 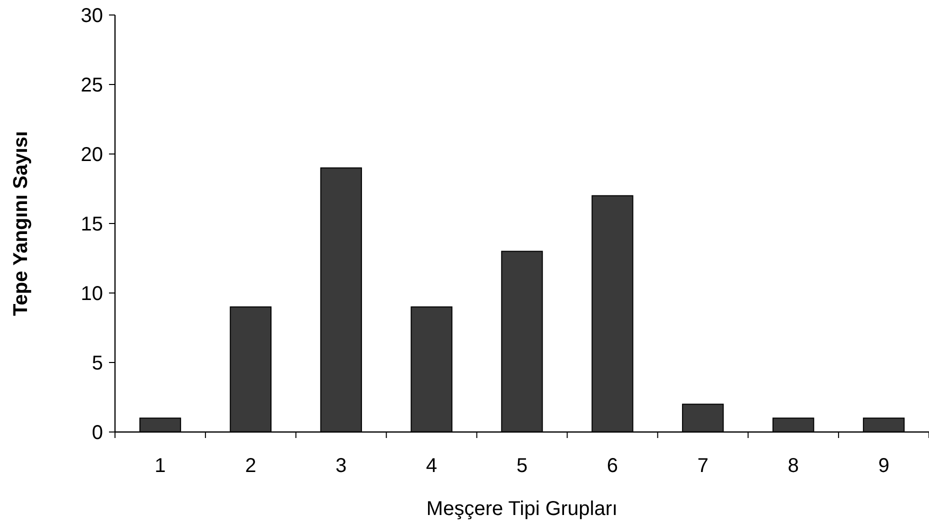 I want to click on y-tick-label: 25, so click(x=91, y=85).